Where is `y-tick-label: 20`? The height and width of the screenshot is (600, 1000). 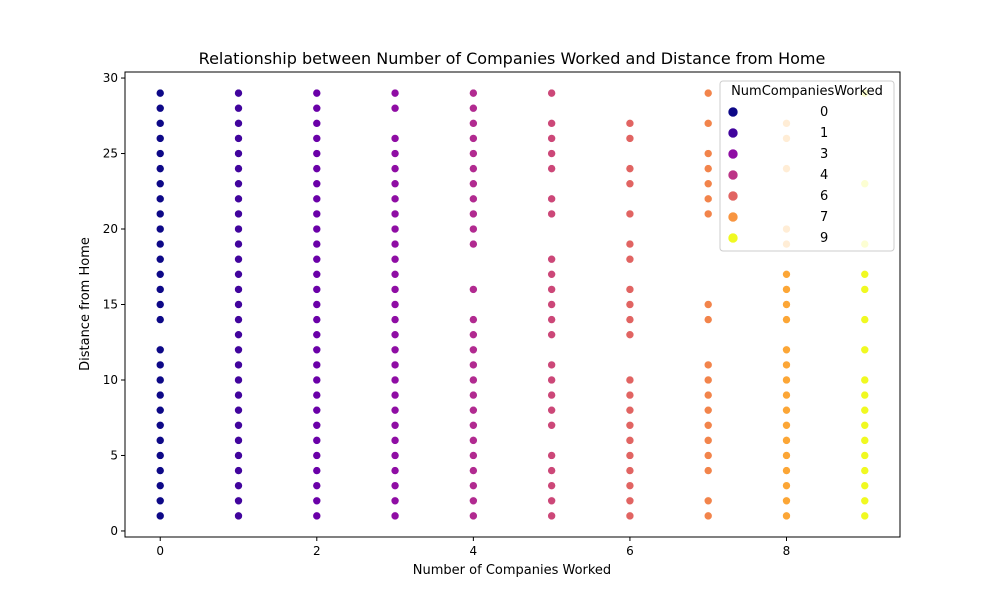 y-tick-label: 20 is located at coordinates (110, 229).